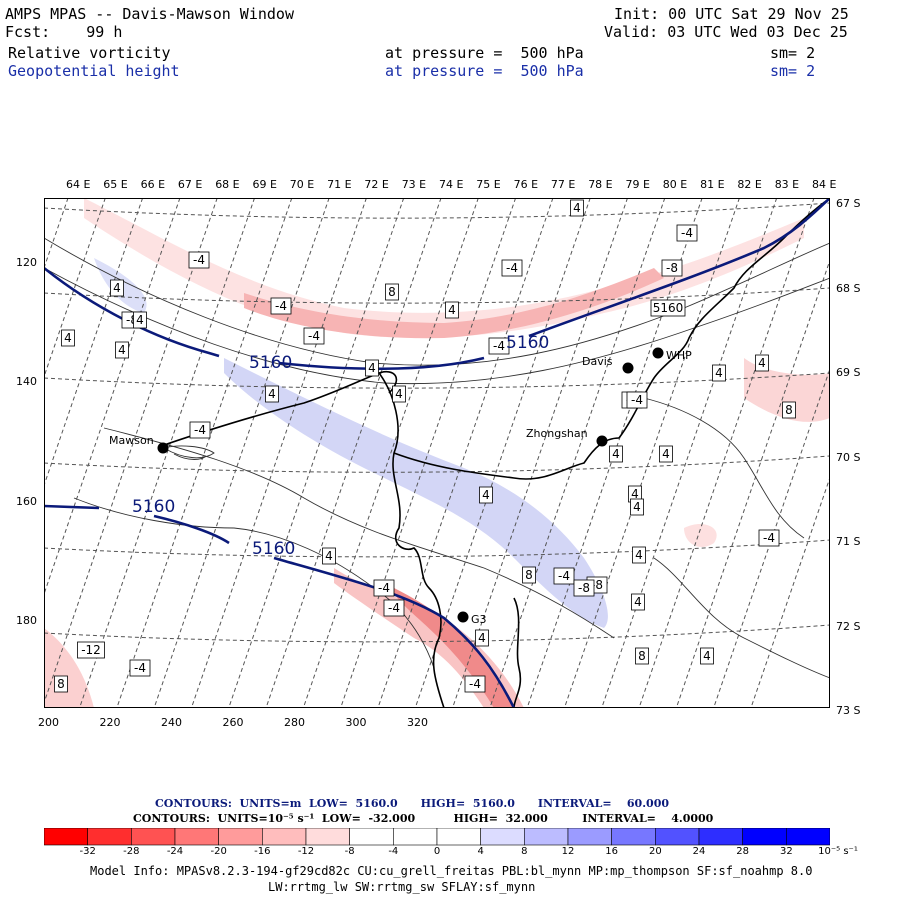 The height and width of the screenshot is (900, 900). Describe the element at coordinates (848, 203) in the screenshot. I see `lat-label: 67 S` at that location.